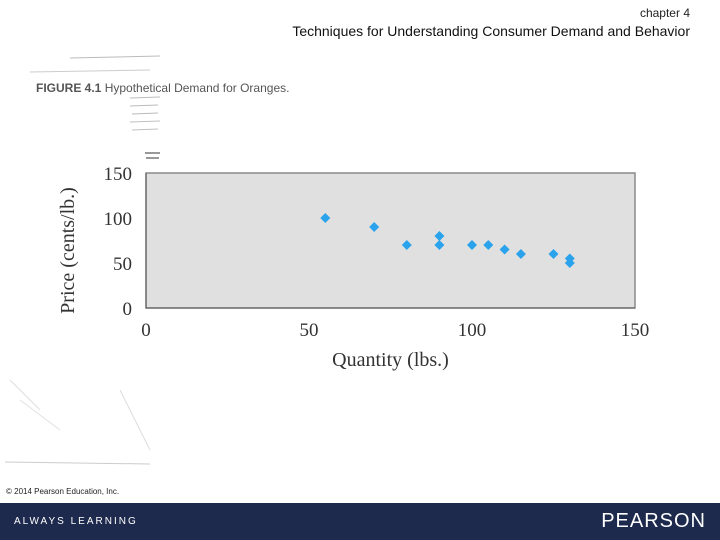  Describe the element at coordinates (76, 521) in the screenshot. I see `footer-tagline: ALWAYS LEARNING` at that location.